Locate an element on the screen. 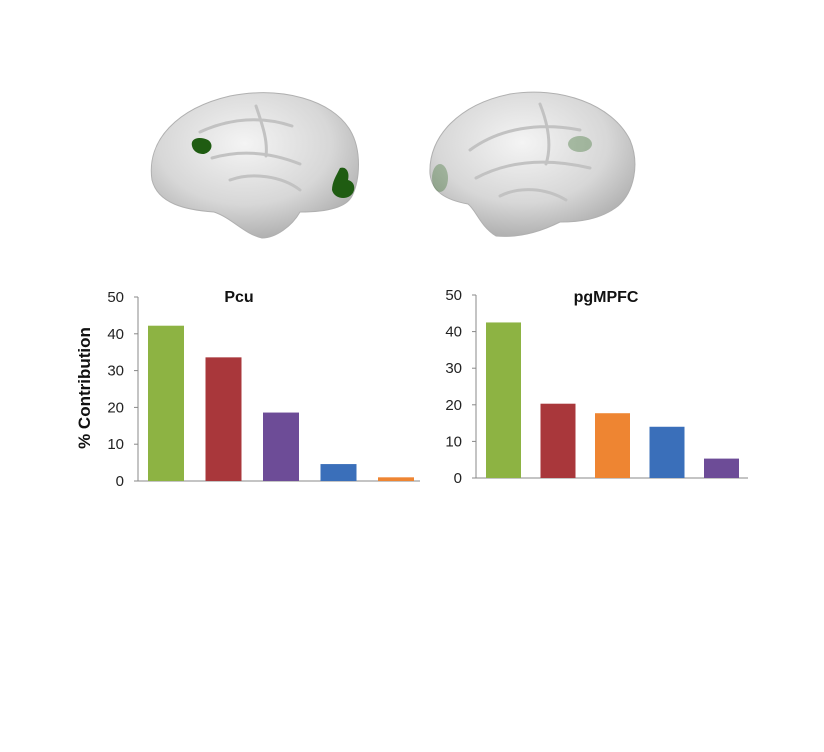  y-axis-label: % Contribution is located at coordinates (84, 388).